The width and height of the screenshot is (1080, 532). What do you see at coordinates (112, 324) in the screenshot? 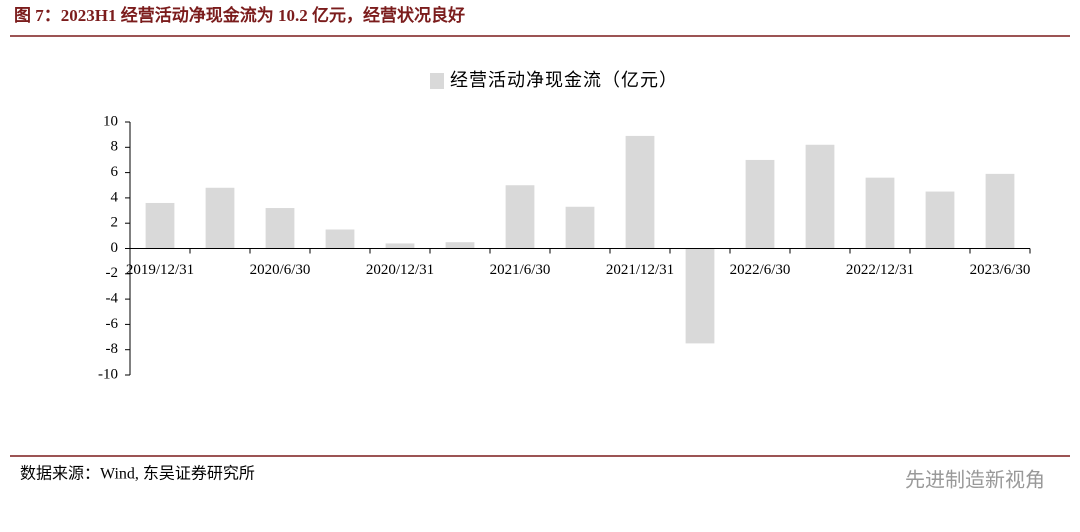
I see `y-tick-label: -6` at bounding box center [112, 324].